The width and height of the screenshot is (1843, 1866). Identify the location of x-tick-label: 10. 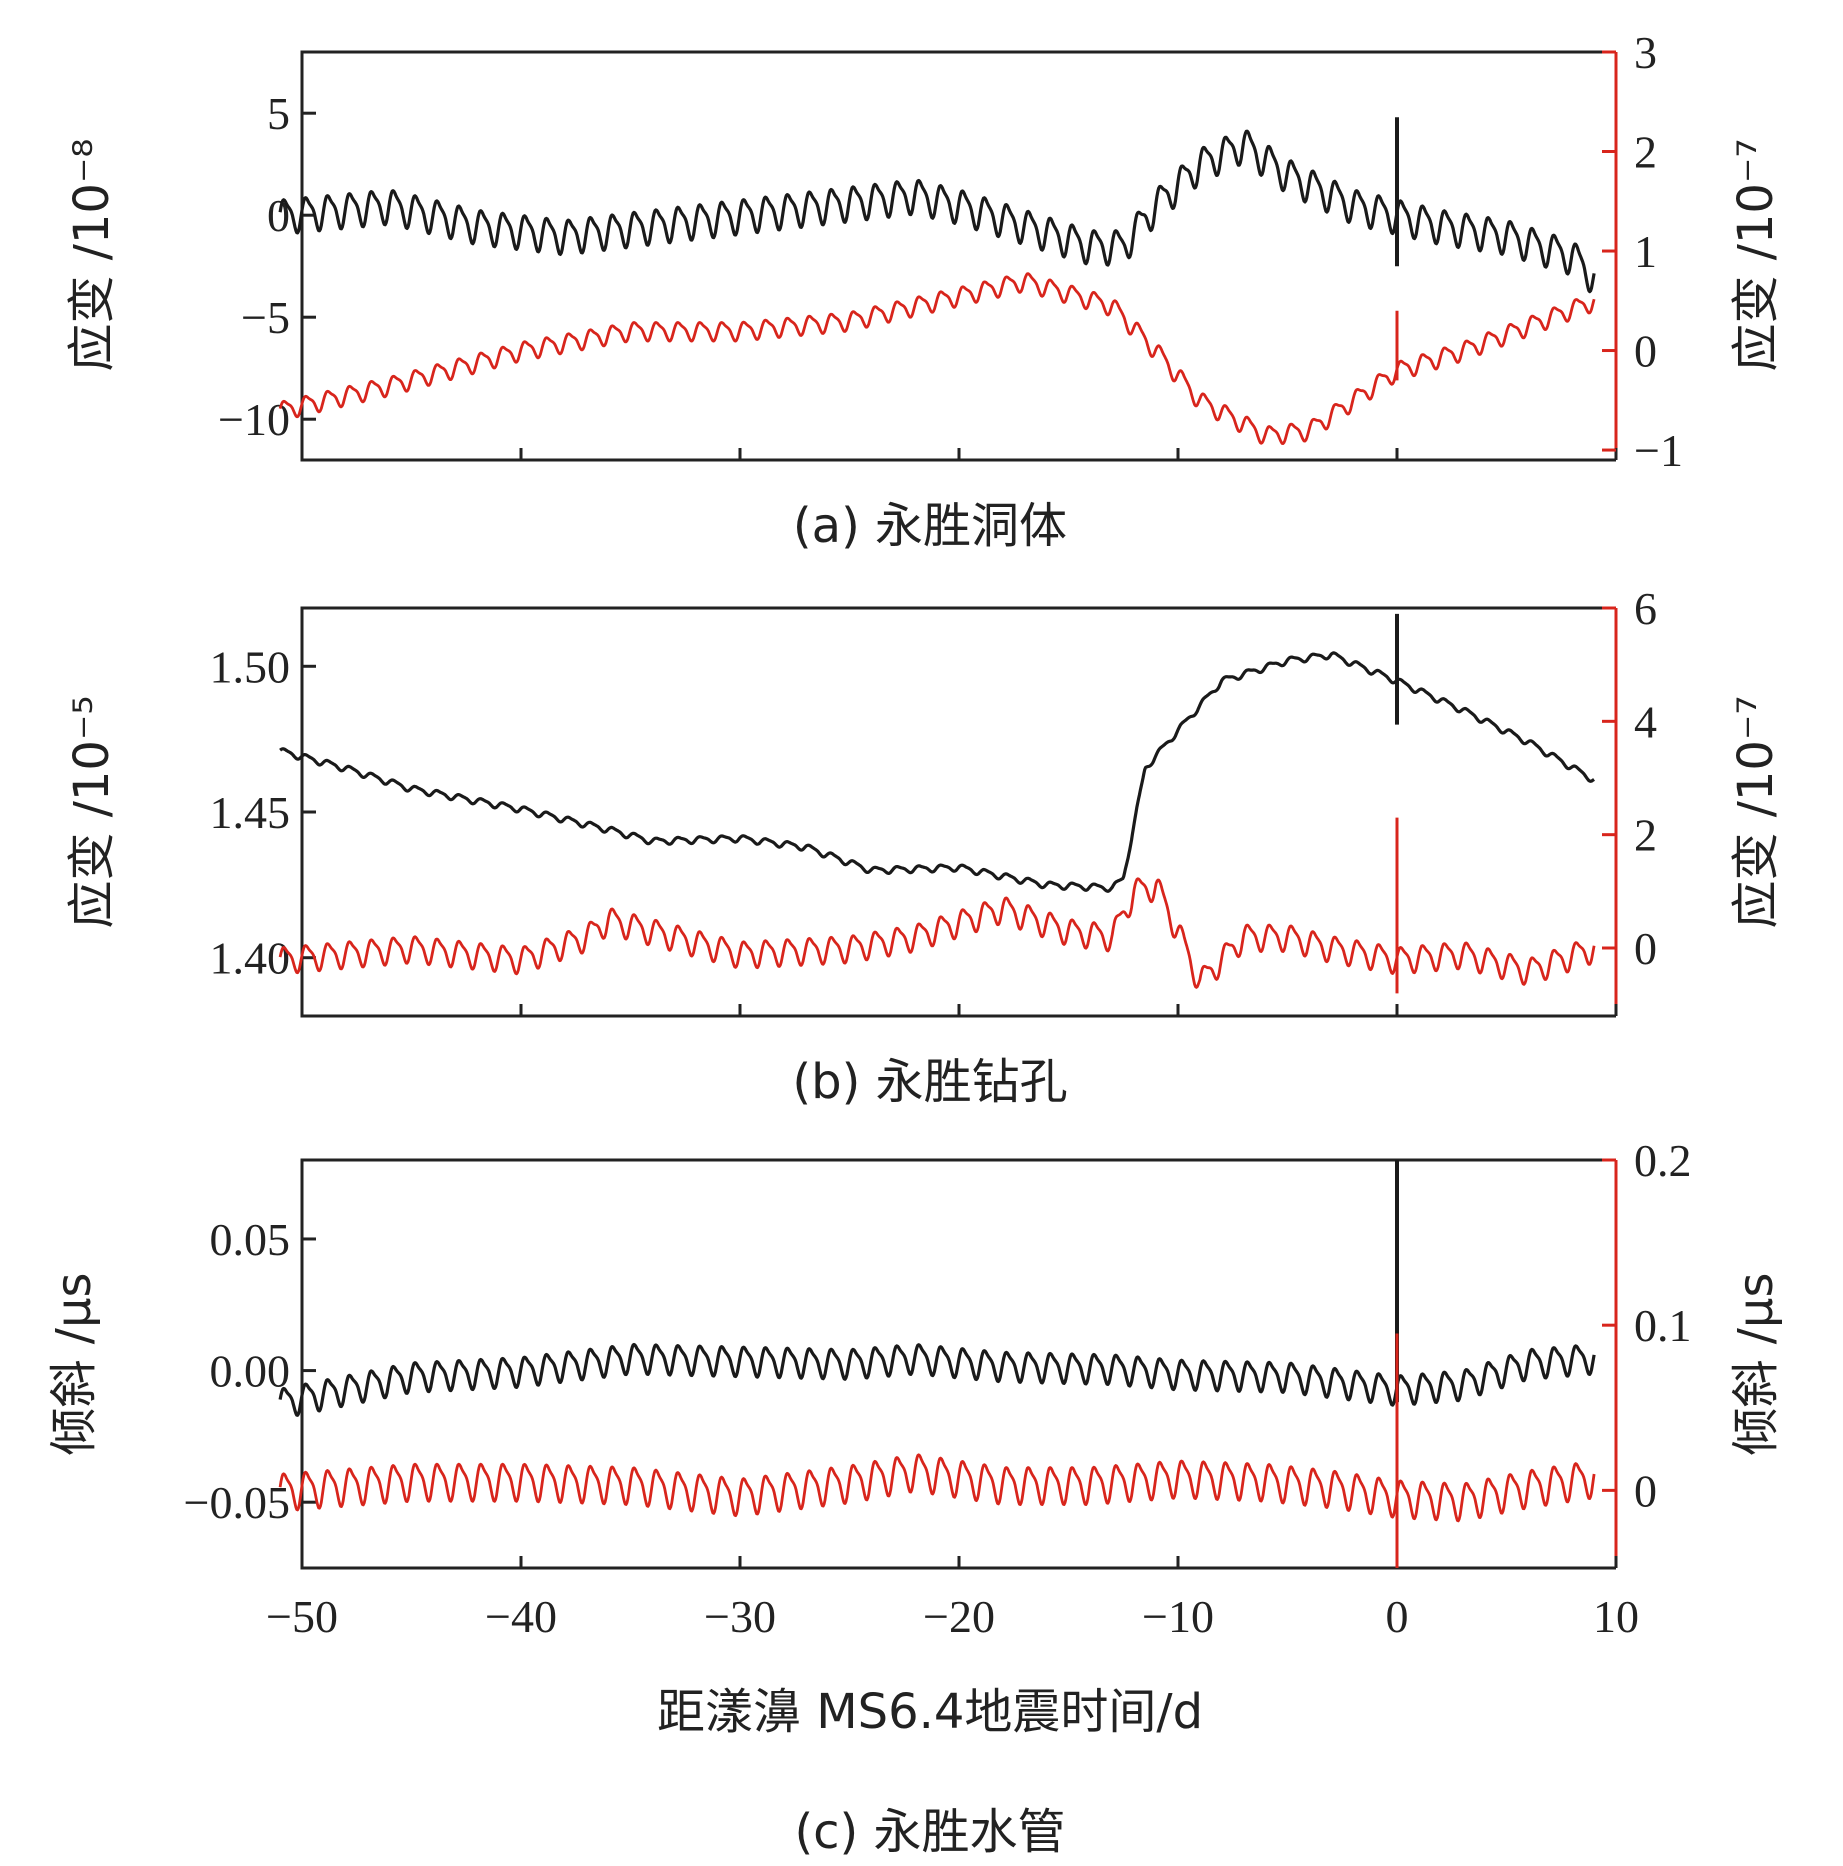
(1616, 1616).